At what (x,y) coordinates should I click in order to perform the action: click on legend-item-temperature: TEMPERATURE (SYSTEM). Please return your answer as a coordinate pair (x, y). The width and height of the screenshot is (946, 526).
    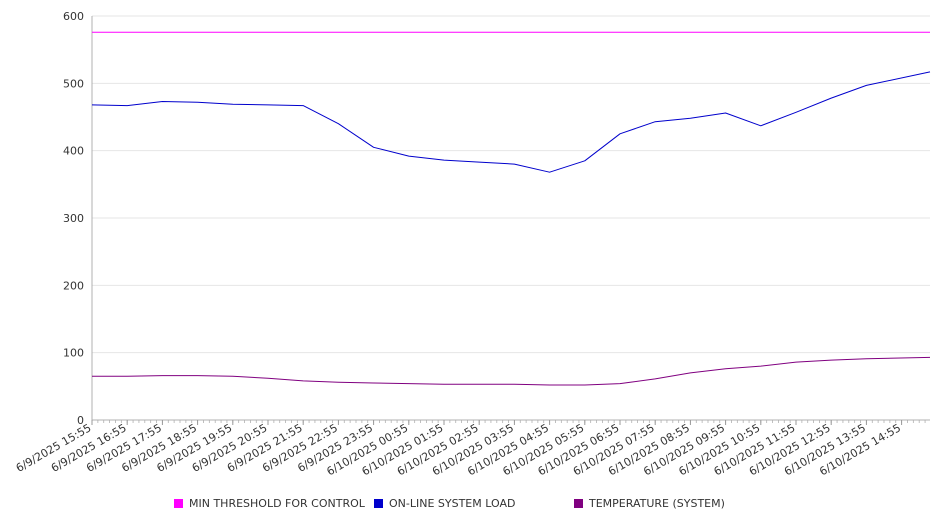
    Looking at the image, I should click on (649, 503).